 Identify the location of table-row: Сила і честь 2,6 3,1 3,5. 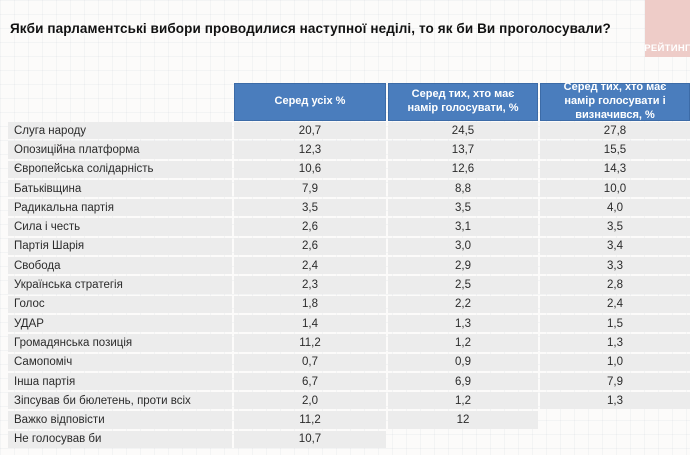
(349, 227).